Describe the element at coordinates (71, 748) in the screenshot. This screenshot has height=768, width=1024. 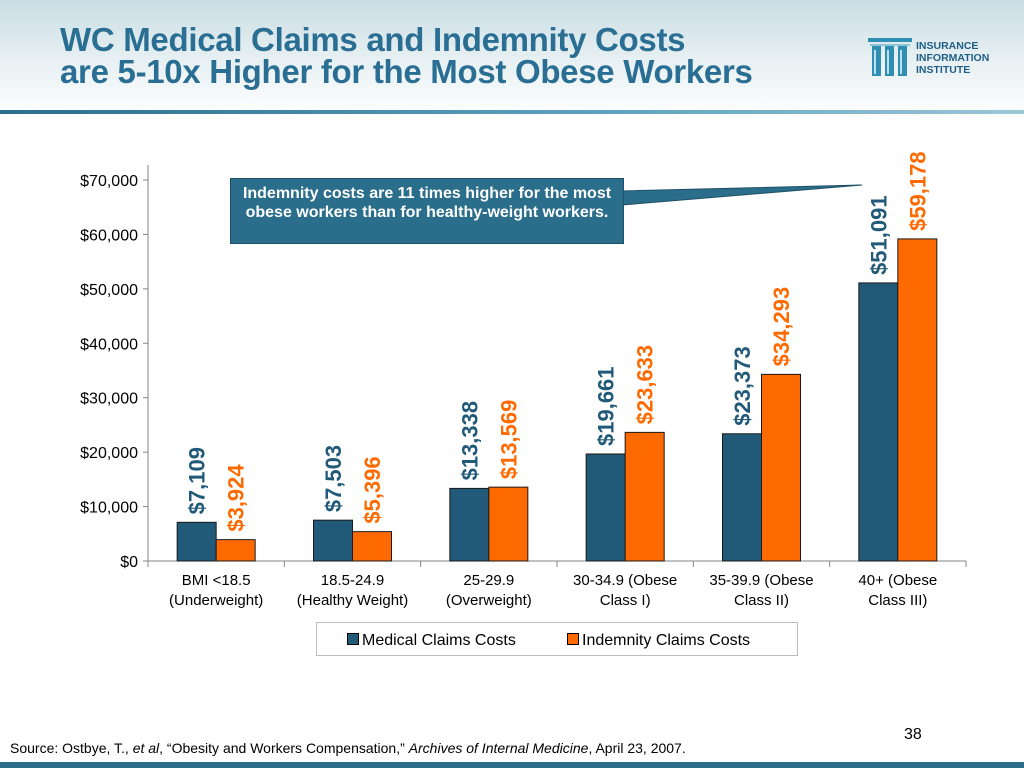
I see `source-prefix: Source: Ostbye, T.,` at that location.